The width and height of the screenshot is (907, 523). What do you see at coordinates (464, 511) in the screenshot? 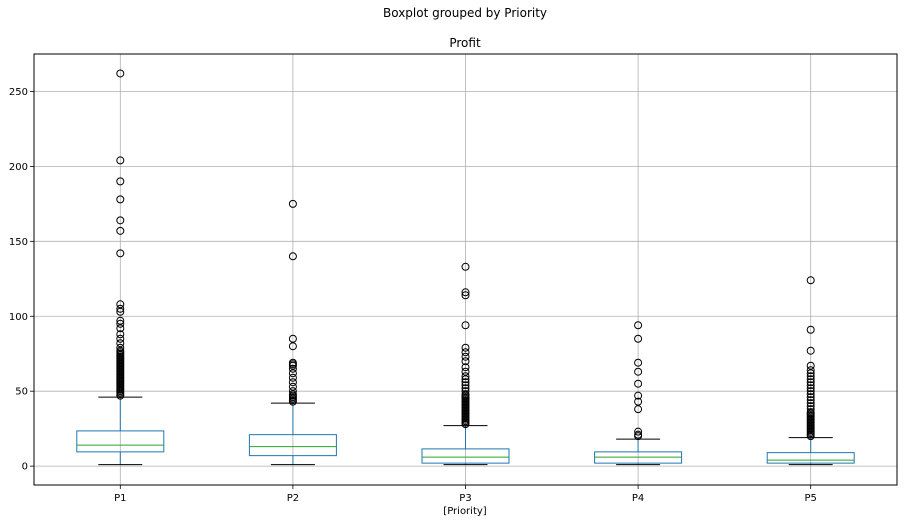
I see `x-axis-label: [Priority]` at bounding box center [464, 511].